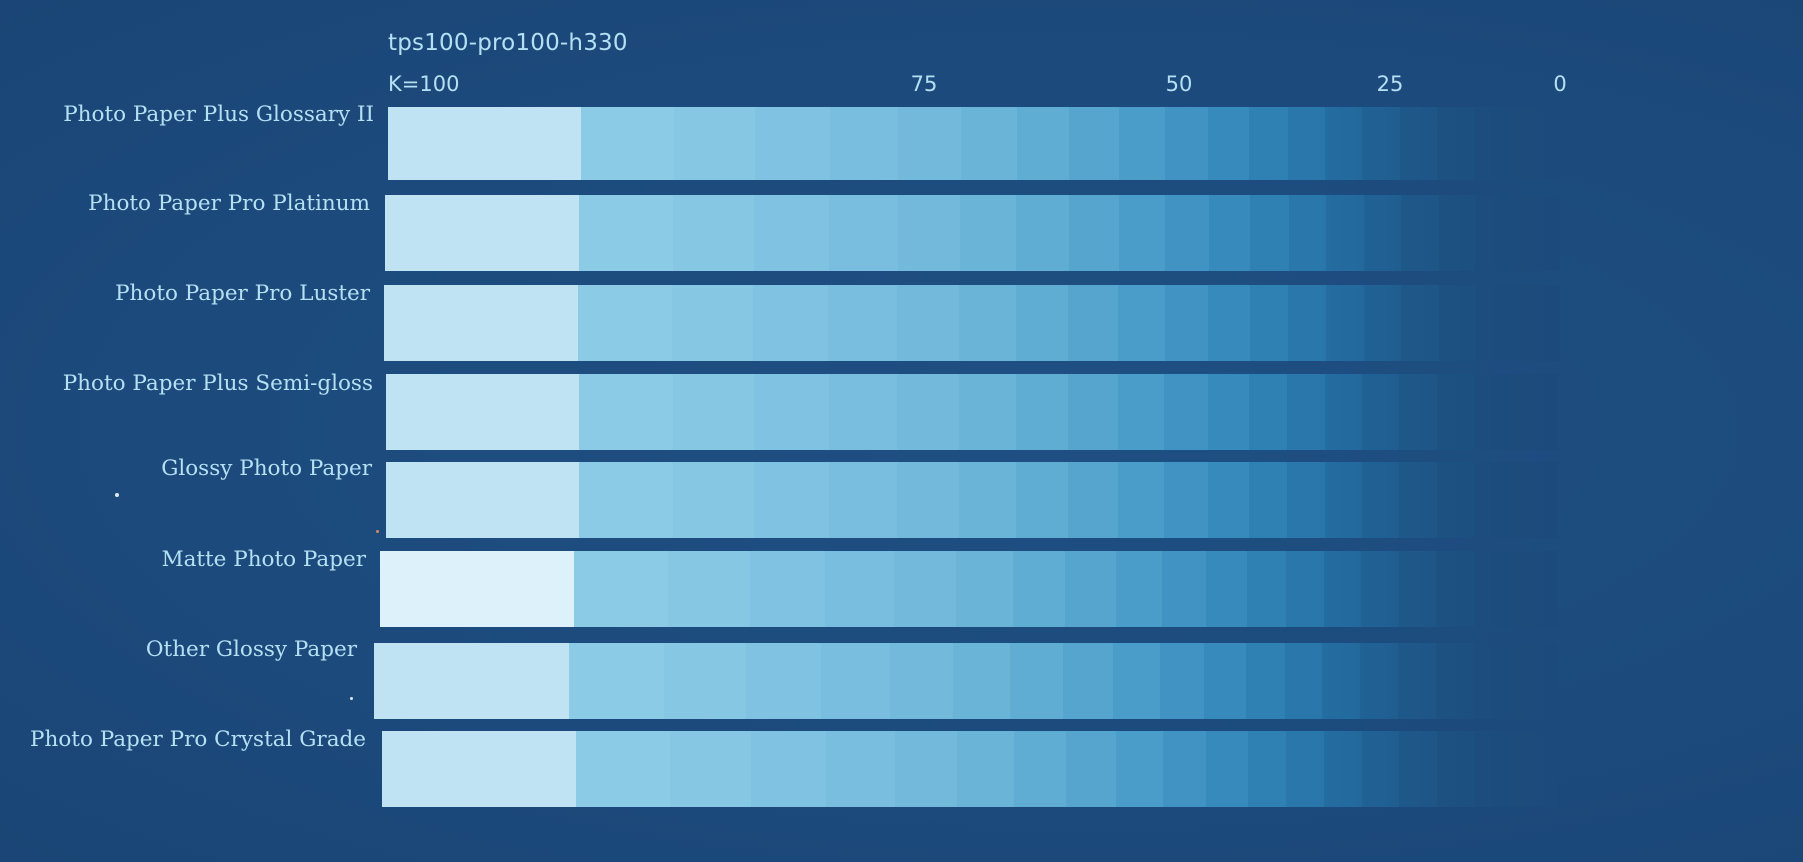  I want to click on strip-label: Photo Paper Plus Glossary II, so click(218, 114).